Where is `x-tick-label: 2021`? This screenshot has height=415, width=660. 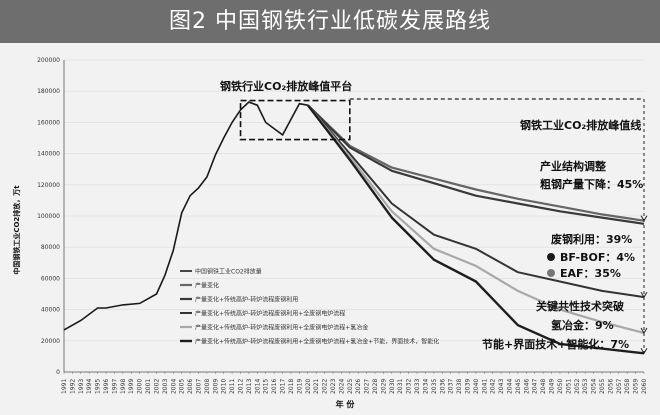 x-tick-label: 2021 is located at coordinates (316, 386).